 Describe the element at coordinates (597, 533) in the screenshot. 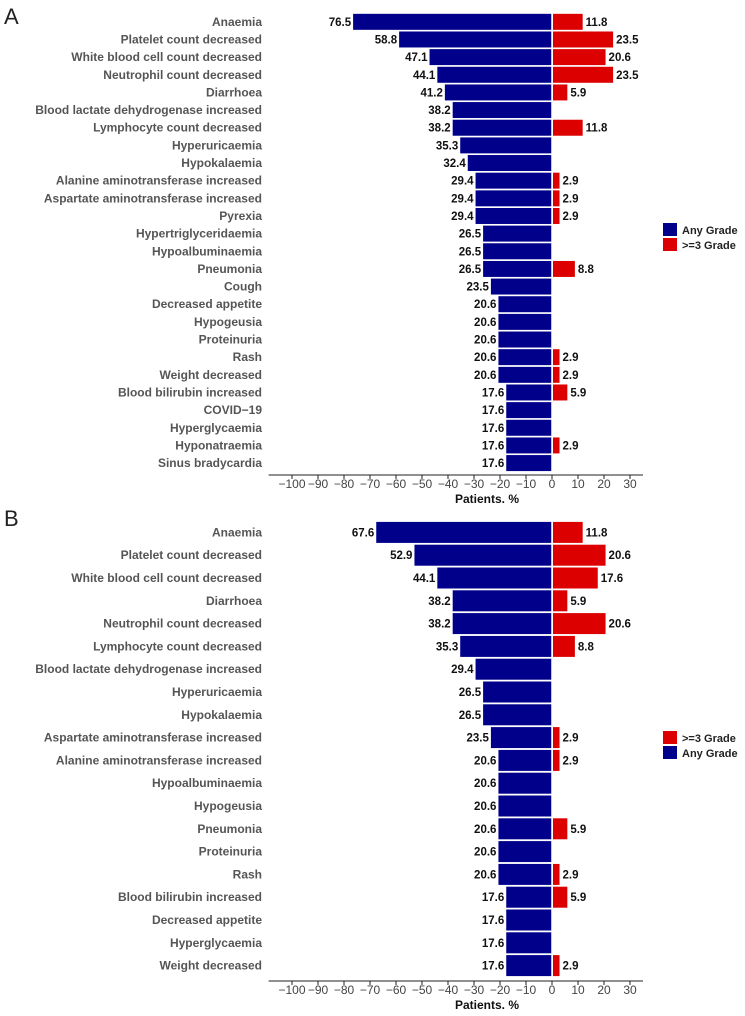

I see `data-label-grade-3-plus: 11.8` at that location.